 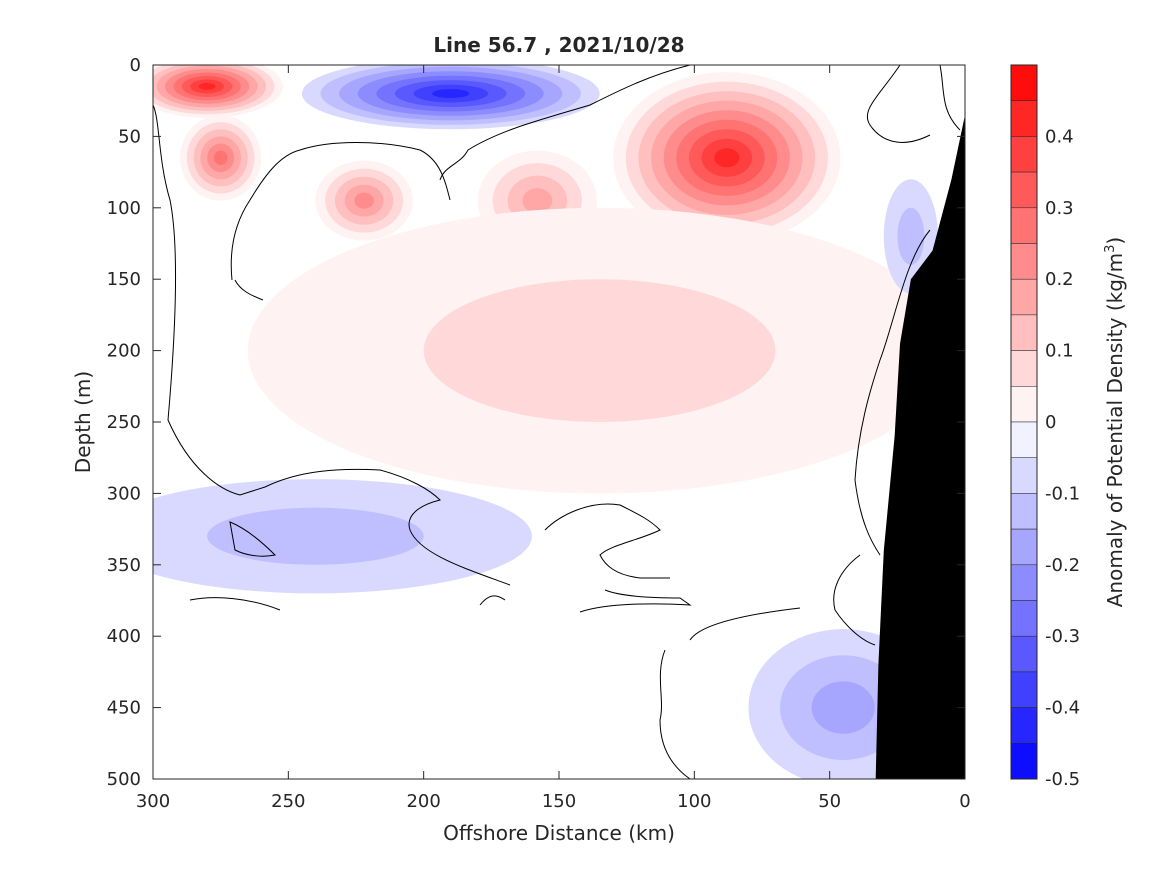 I want to click on anomaly-feature-surface-low, so click(x=450, y=97).